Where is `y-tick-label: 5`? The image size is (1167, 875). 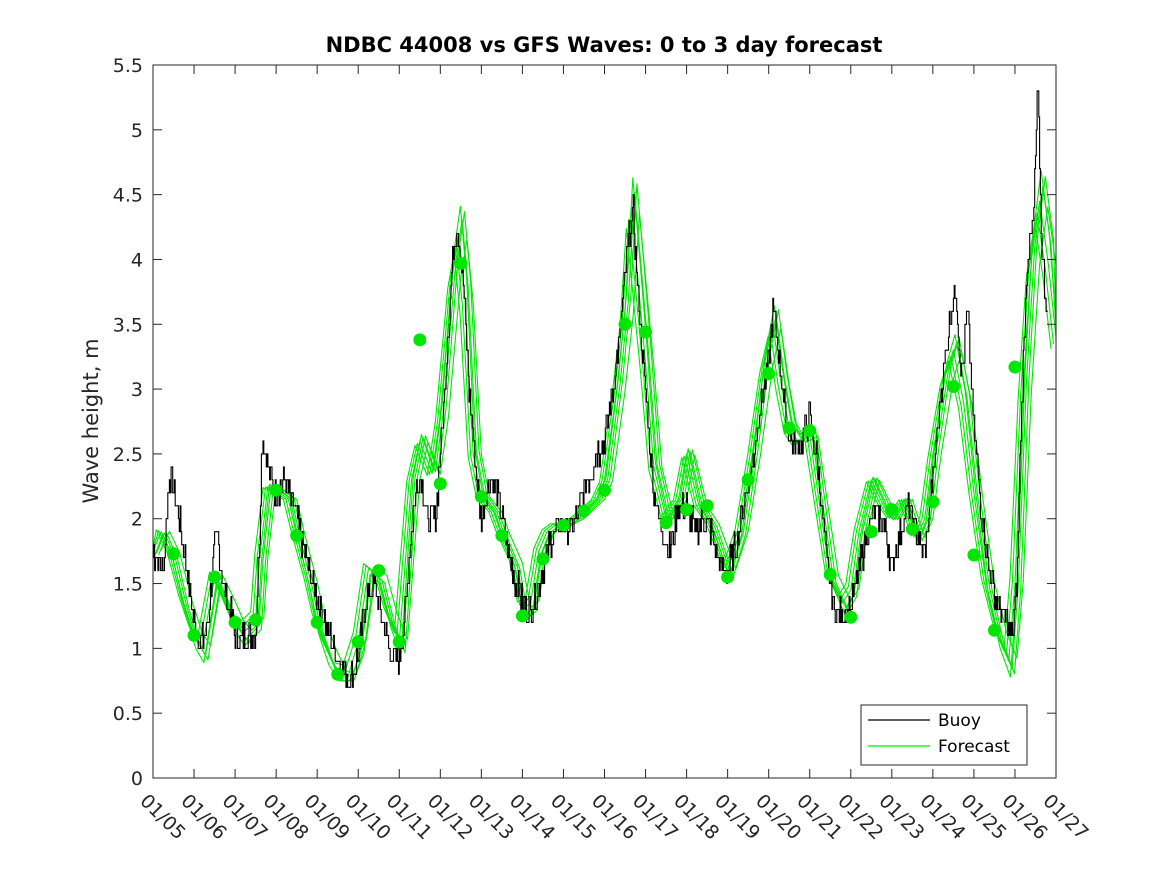
y-tick-label: 5 is located at coordinates (137, 131).